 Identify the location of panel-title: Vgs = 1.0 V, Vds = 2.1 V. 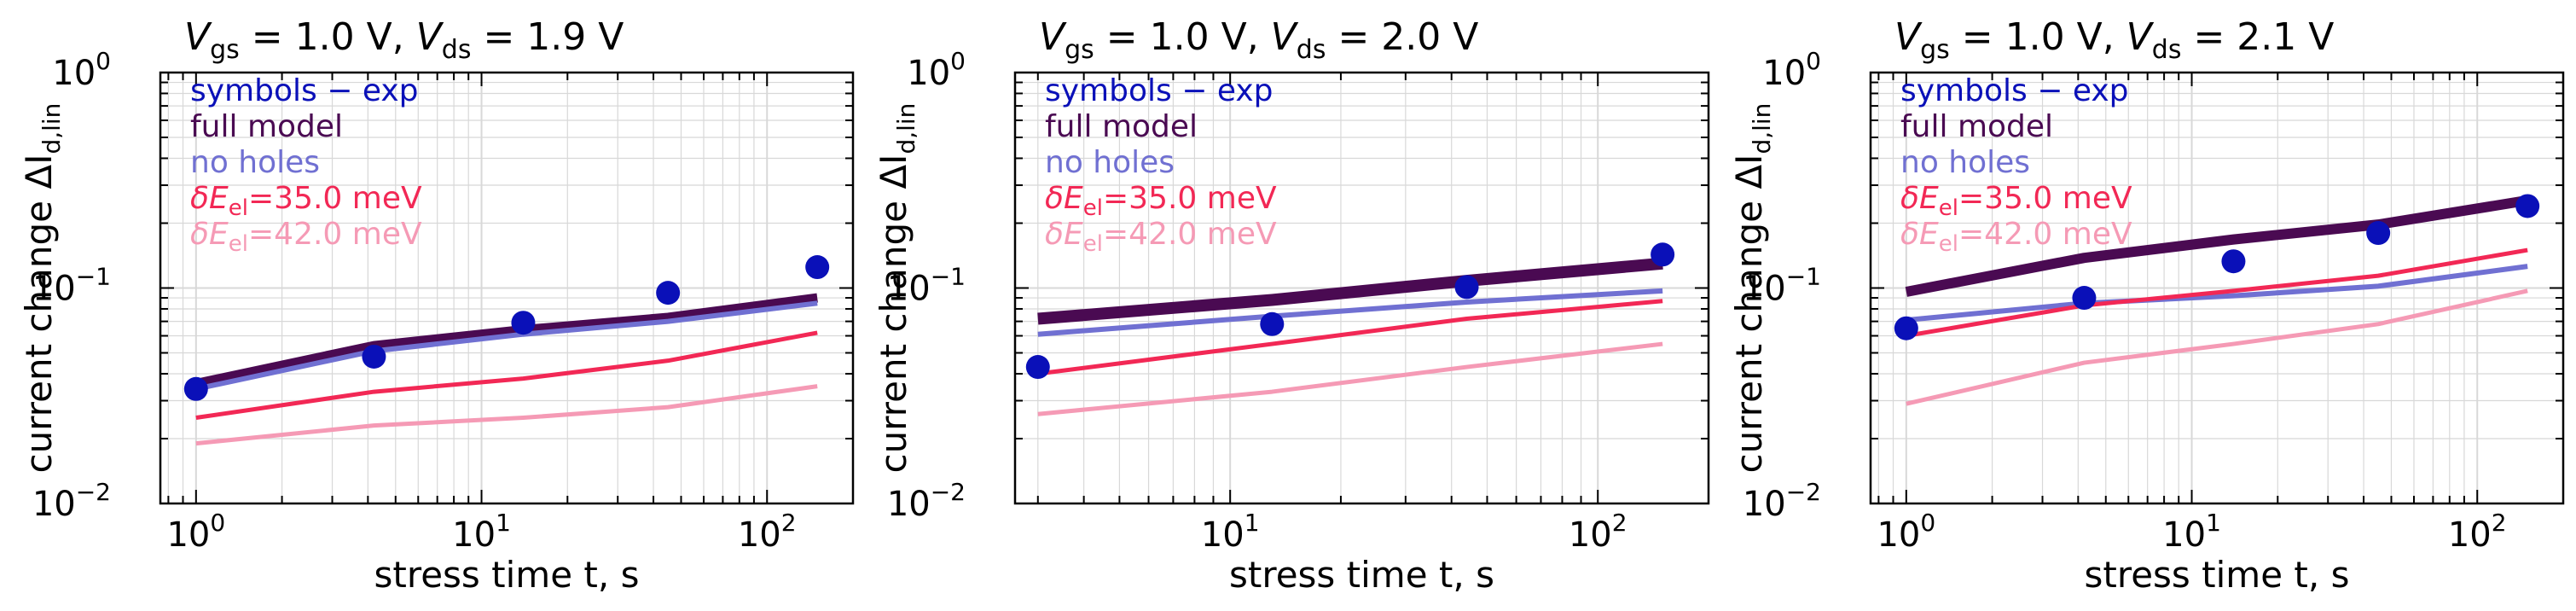
(2114, 40).